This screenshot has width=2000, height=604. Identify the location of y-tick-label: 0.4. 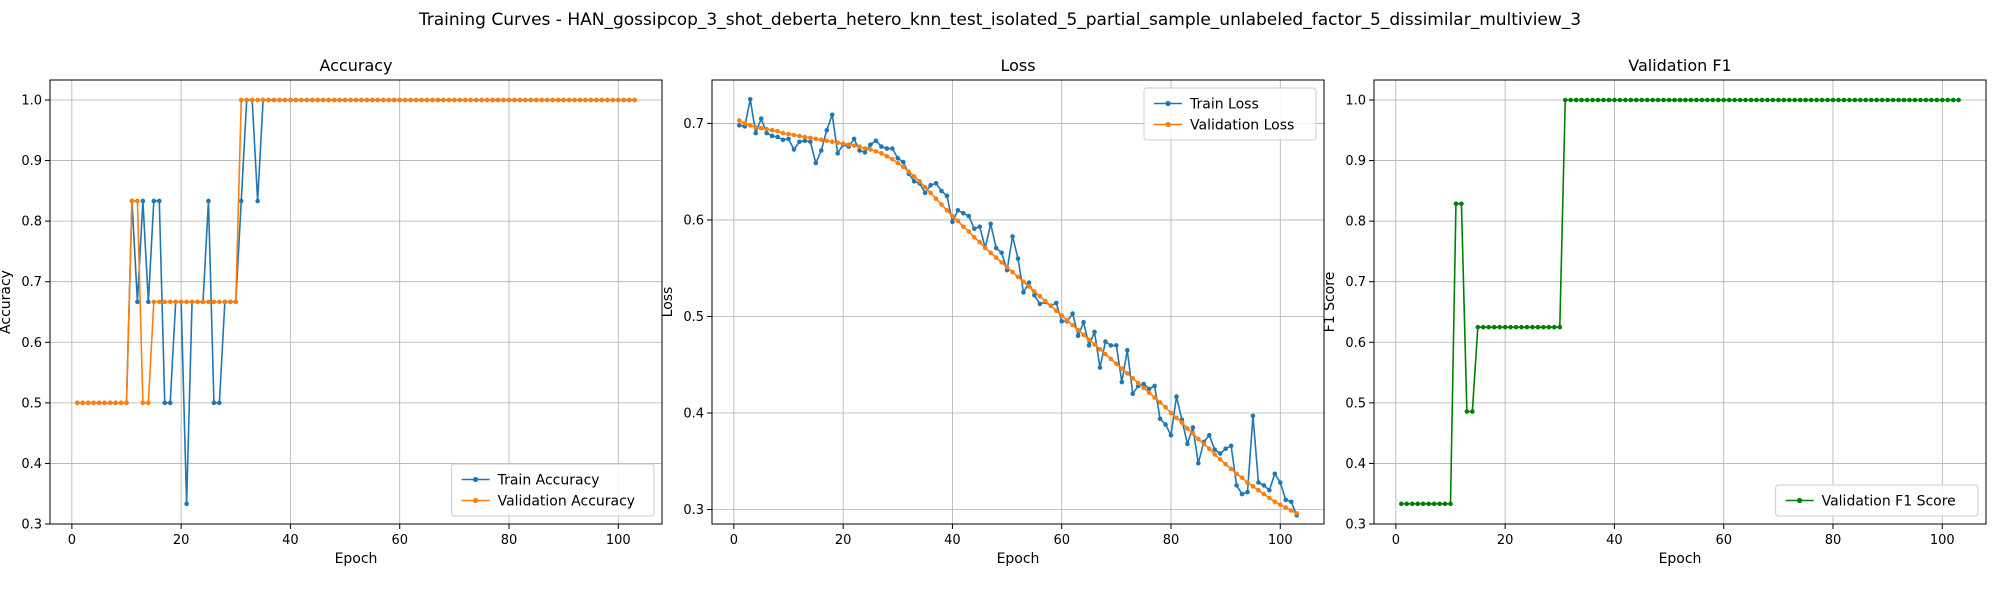
(31, 464).